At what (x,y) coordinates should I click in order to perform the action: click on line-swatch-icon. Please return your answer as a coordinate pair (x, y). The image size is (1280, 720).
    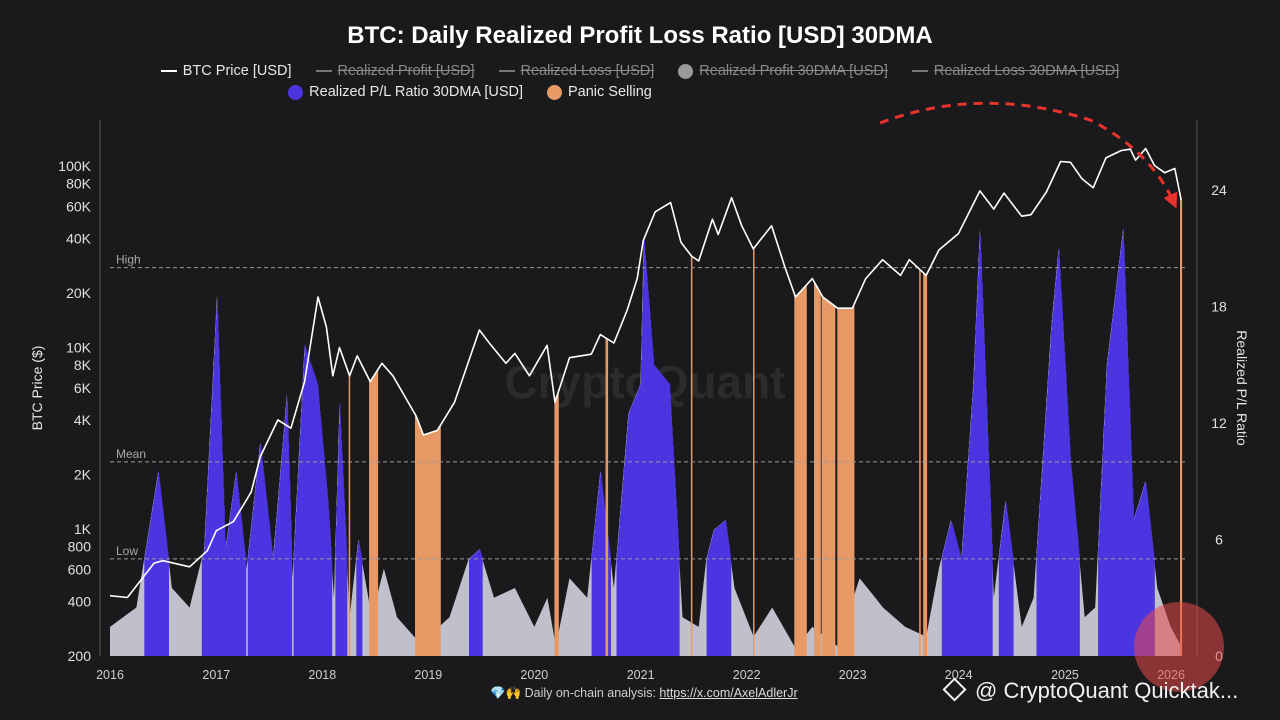
    Looking at the image, I should click on (919, 71).